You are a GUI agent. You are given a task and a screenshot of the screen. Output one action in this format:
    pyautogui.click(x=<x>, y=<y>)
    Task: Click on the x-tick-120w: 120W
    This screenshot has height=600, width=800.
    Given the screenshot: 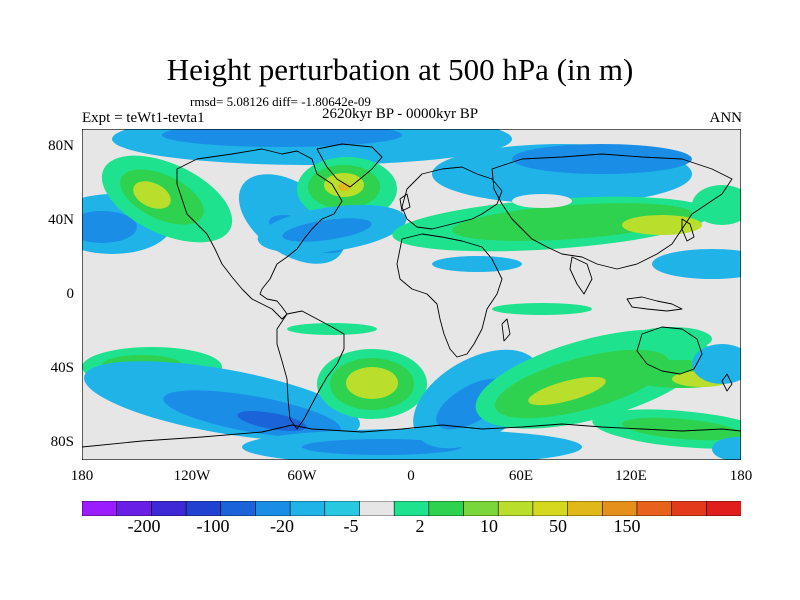 What is the action you would take?
    pyautogui.click(x=192, y=476)
    